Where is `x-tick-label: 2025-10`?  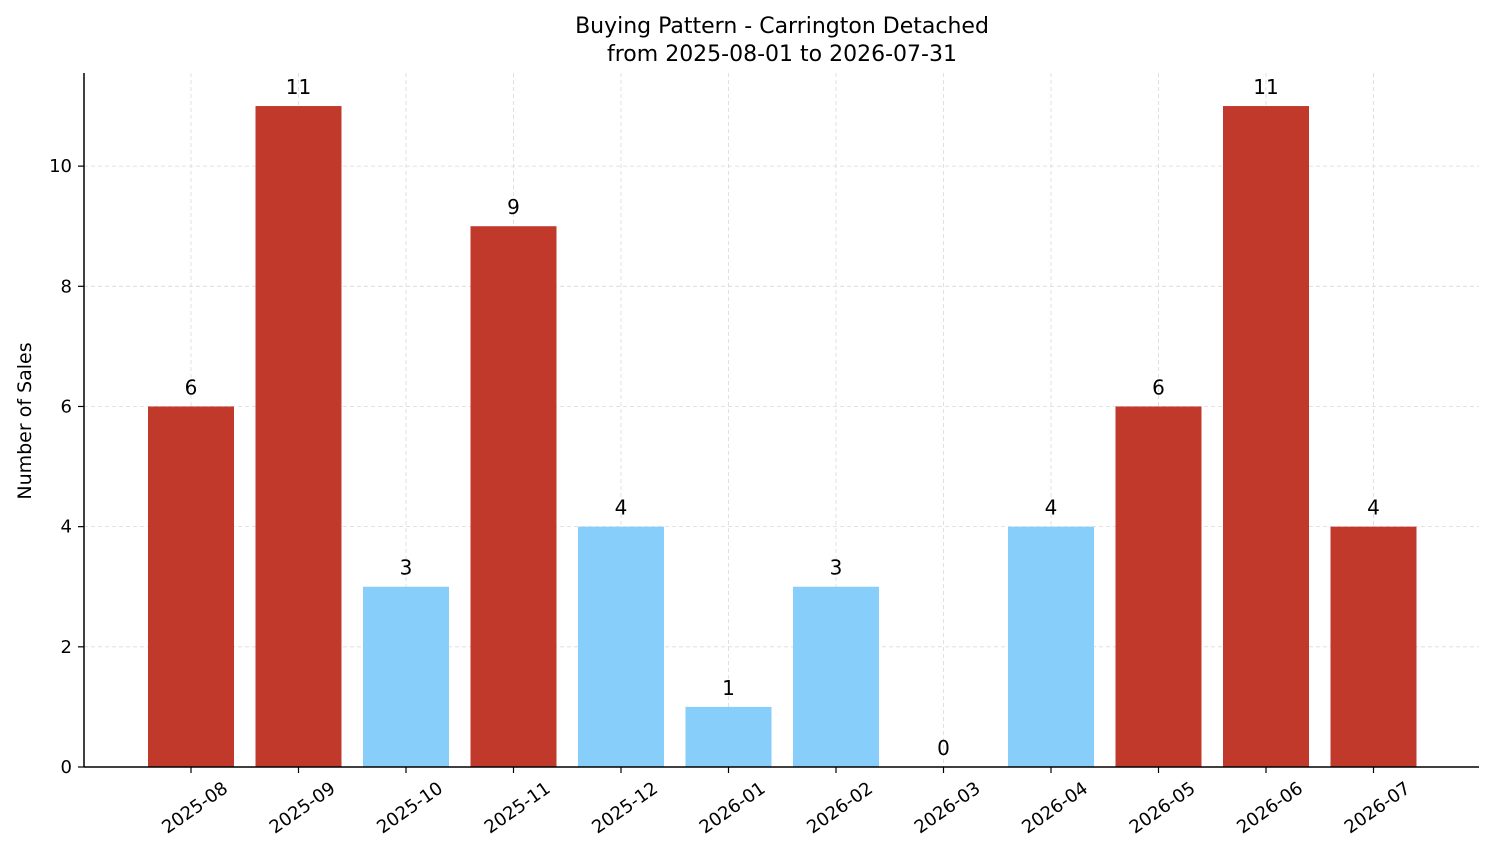
x-tick-label: 2025-10 is located at coordinates (410, 808).